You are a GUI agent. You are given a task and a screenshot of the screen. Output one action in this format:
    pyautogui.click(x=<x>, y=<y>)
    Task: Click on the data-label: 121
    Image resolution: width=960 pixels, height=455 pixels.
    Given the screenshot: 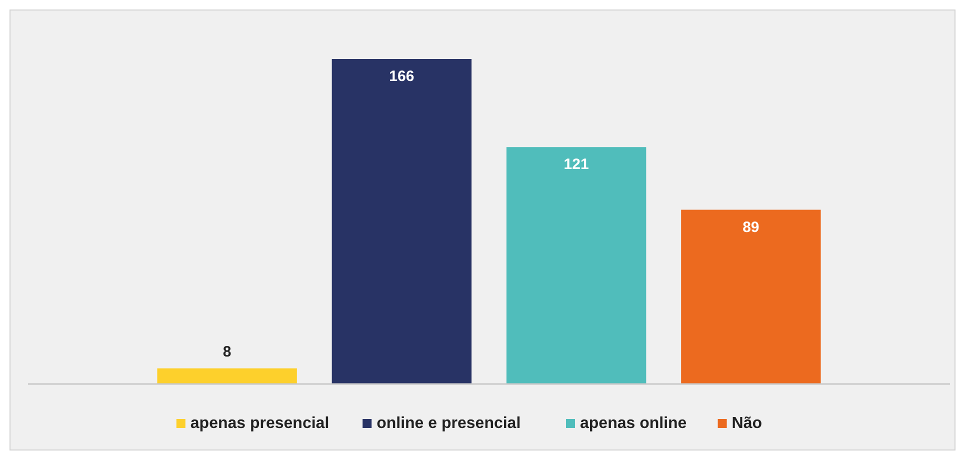 What is the action you would take?
    pyautogui.click(x=576, y=165)
    